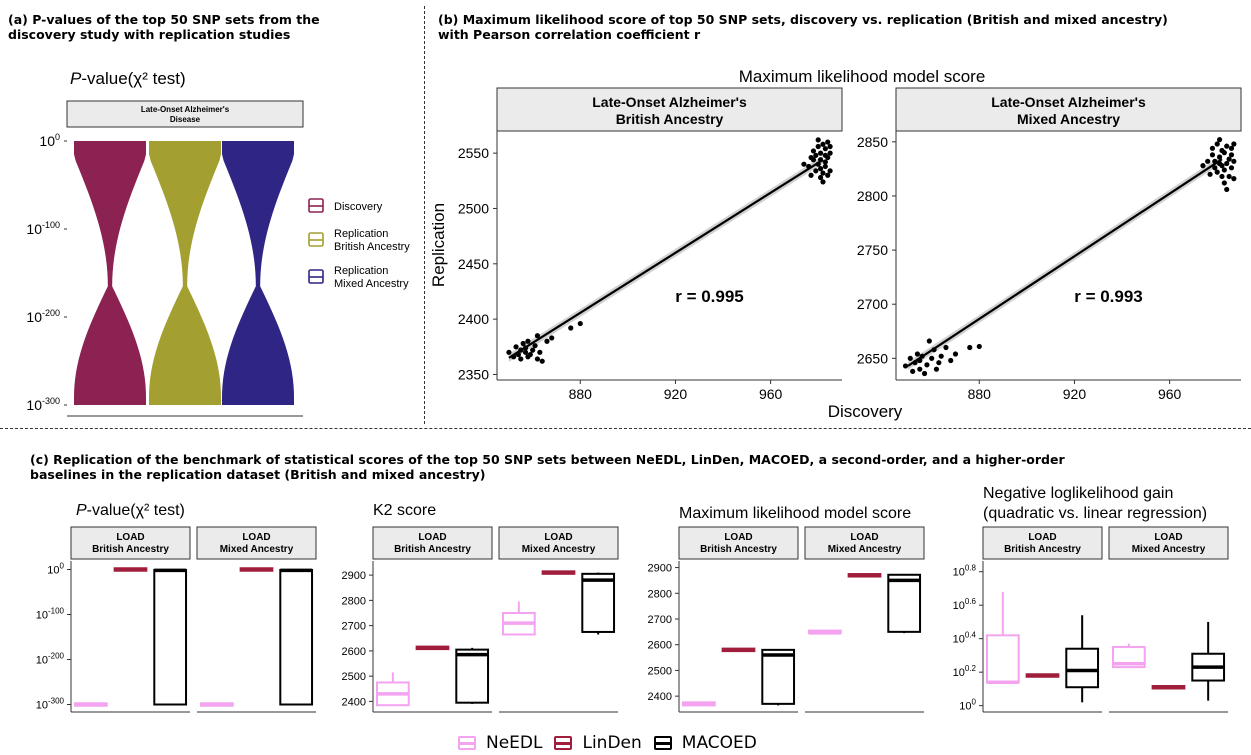  I want to click on scatter-strip-line1: Late-Onset Alzheimer's, so click(669, 102).